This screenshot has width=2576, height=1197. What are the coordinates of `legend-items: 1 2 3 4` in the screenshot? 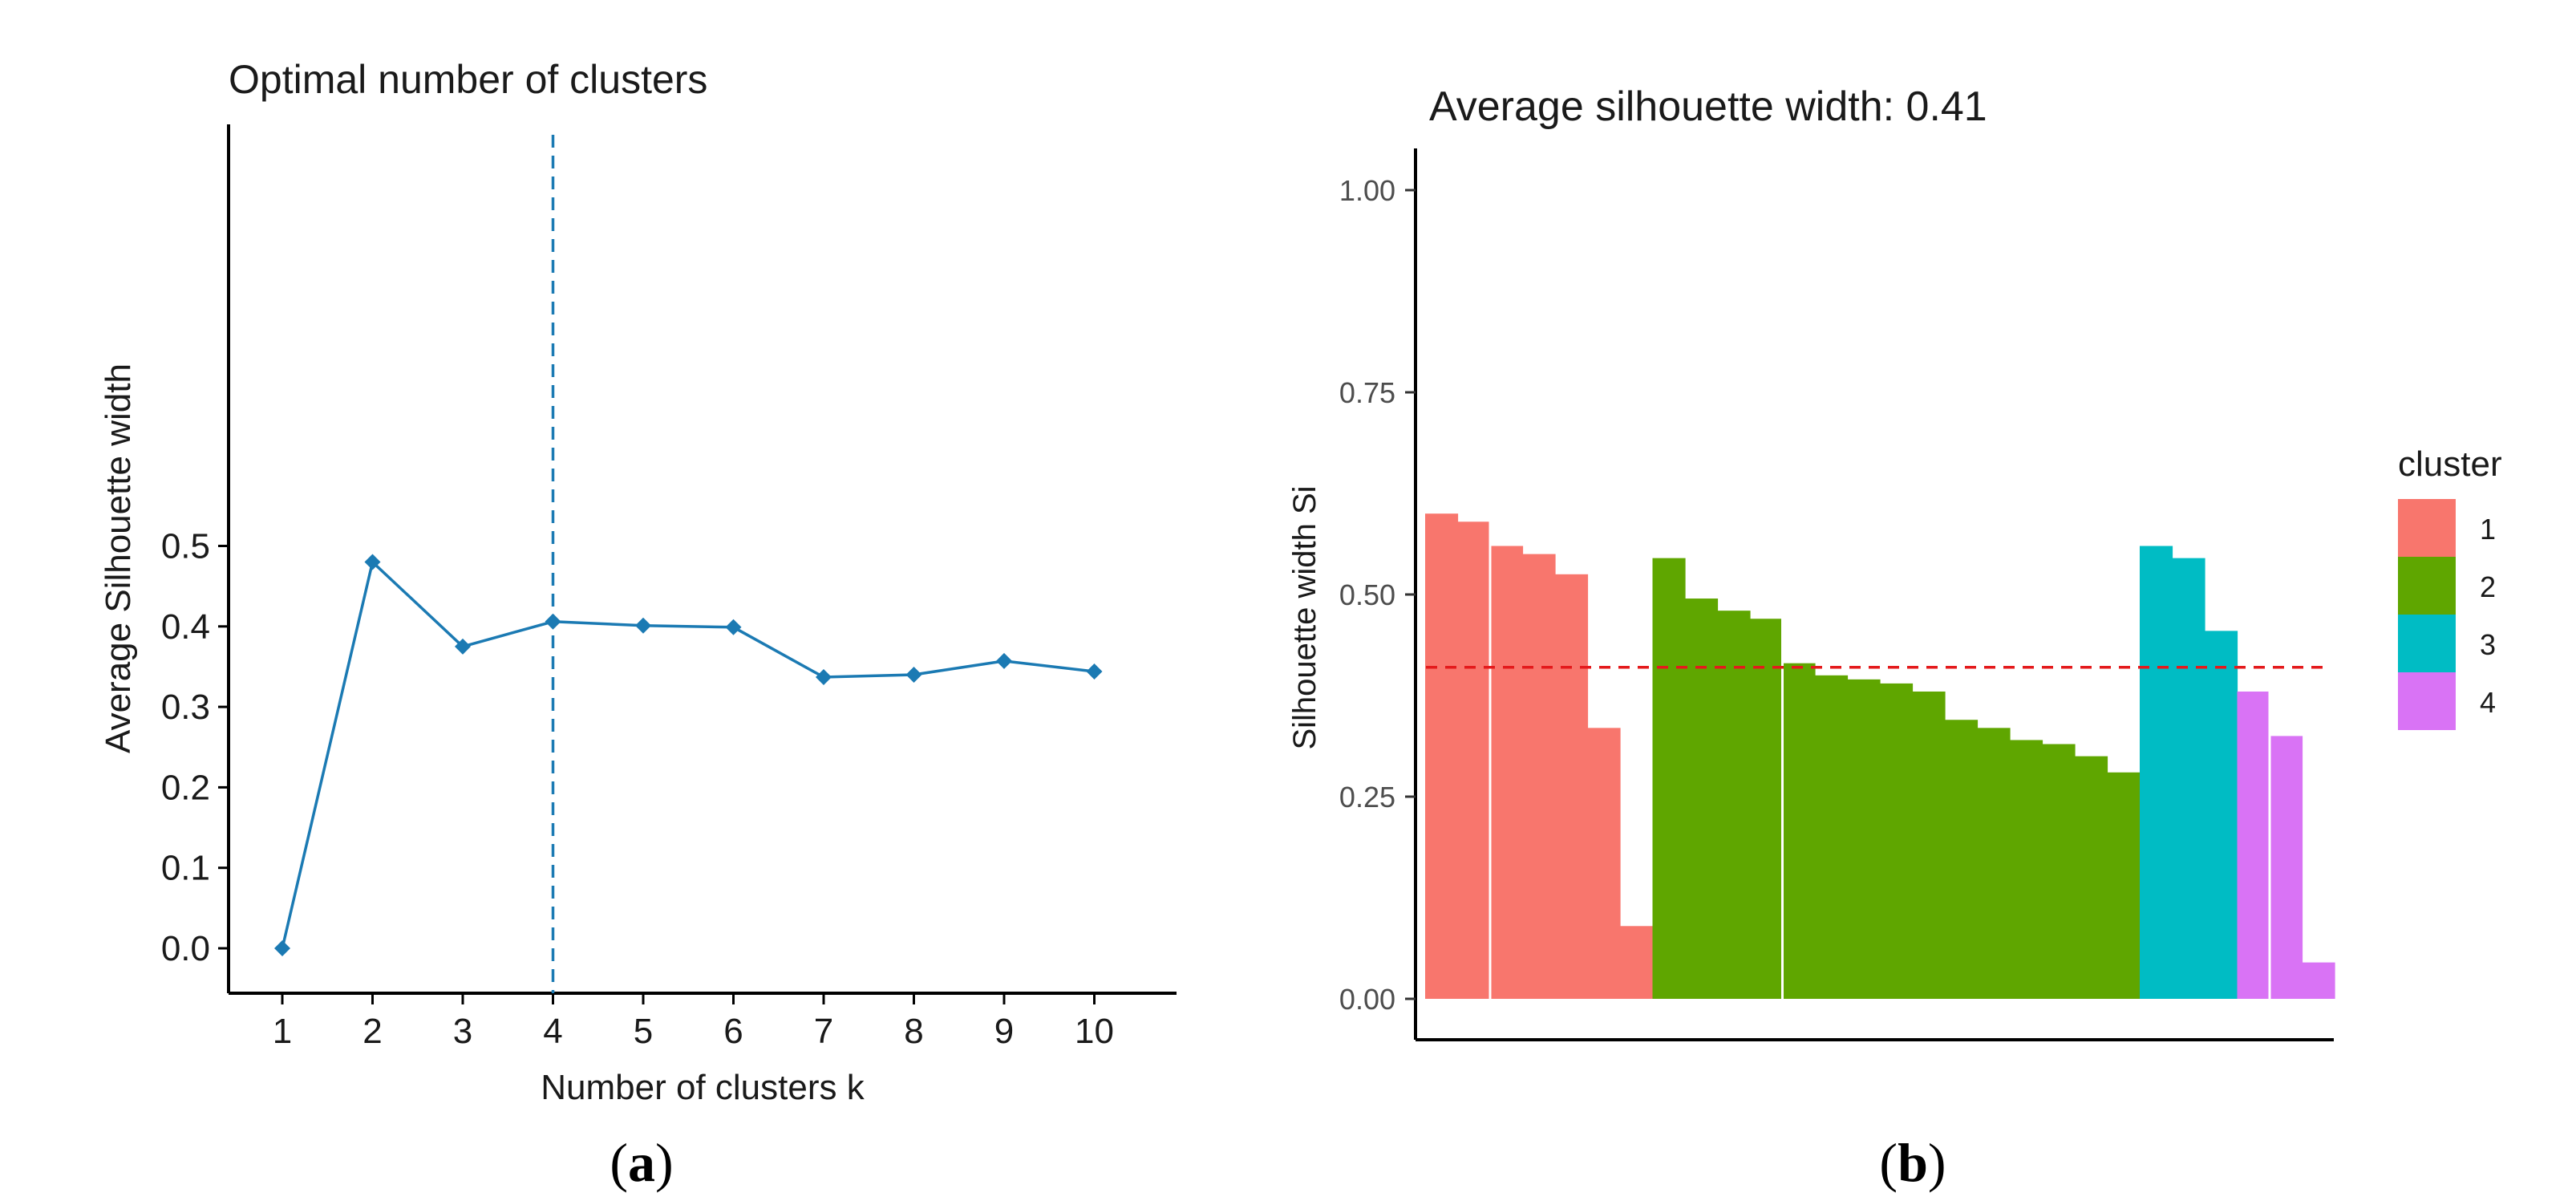 It's located at (2447, 614).